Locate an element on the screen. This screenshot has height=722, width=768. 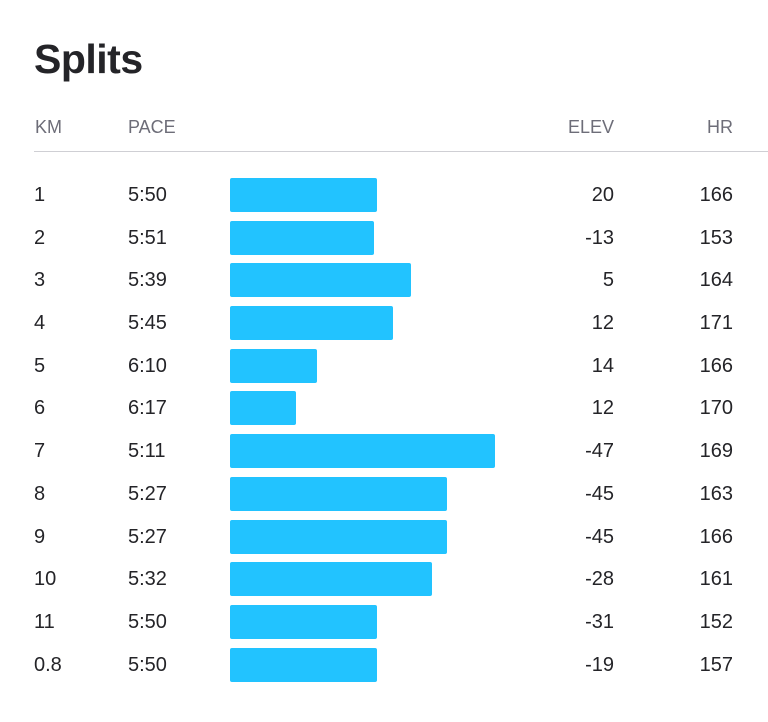
split-row: 4 5:45 12 171 is located at coordinates (384, 323).